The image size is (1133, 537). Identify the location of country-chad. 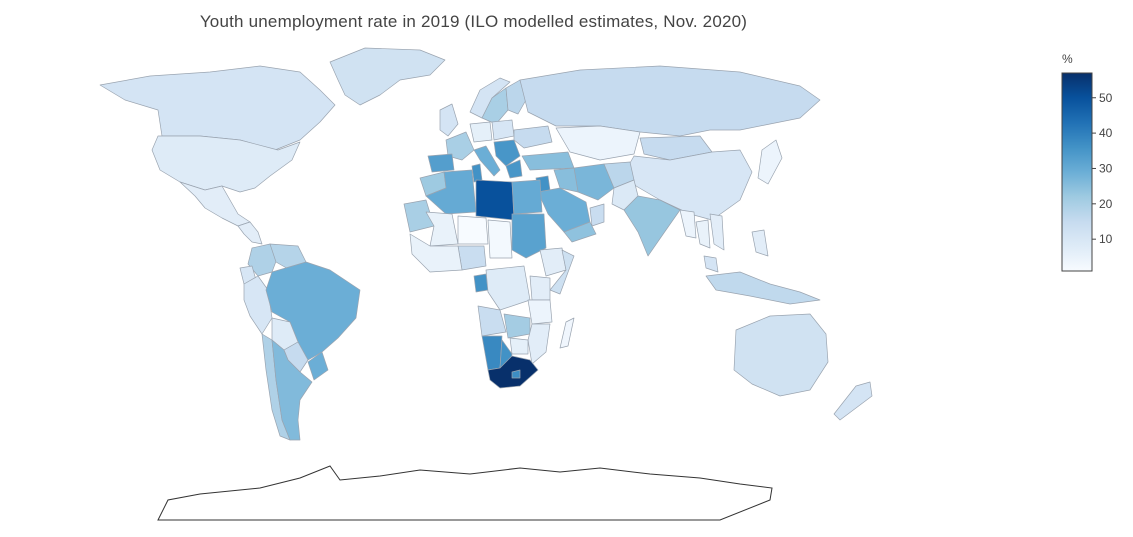
(500, 239).